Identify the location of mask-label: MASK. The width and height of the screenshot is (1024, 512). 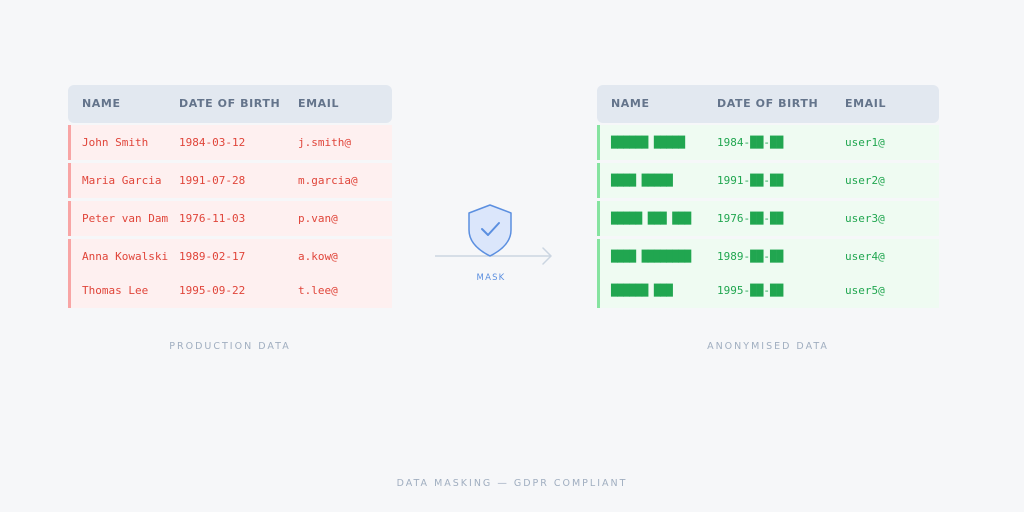
(491, 278).